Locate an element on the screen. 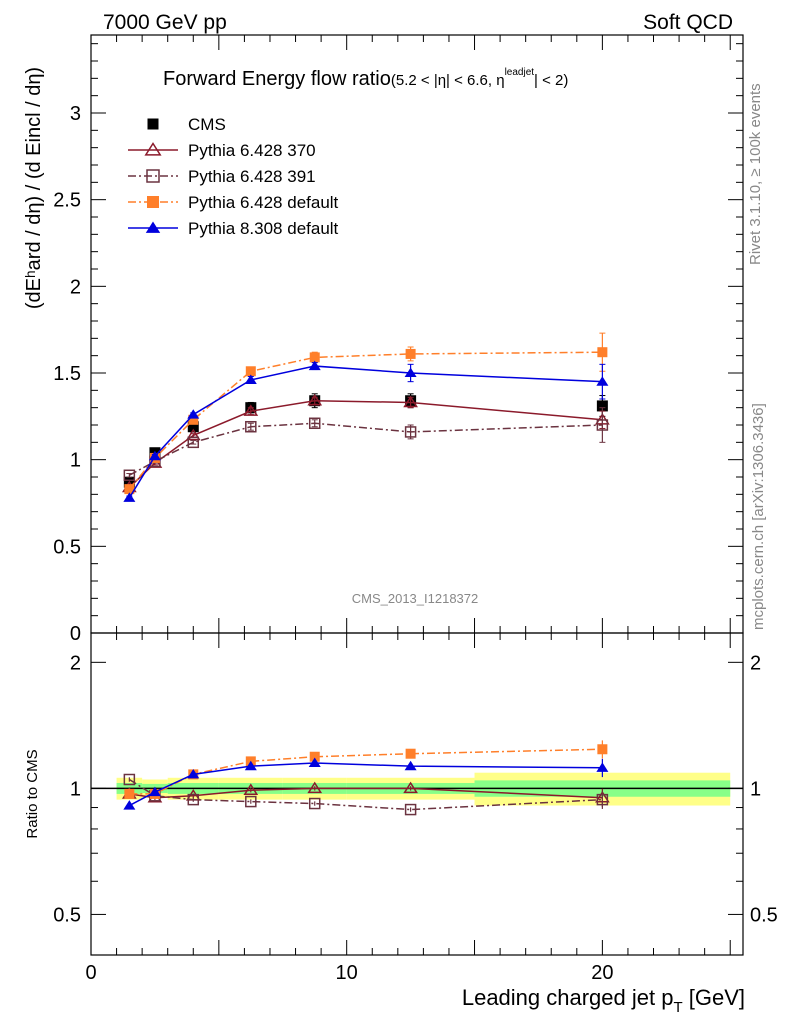 This screenshot has height=1024, width=786. y-tick-label: 1.5 is located at coordinates (67, 374).